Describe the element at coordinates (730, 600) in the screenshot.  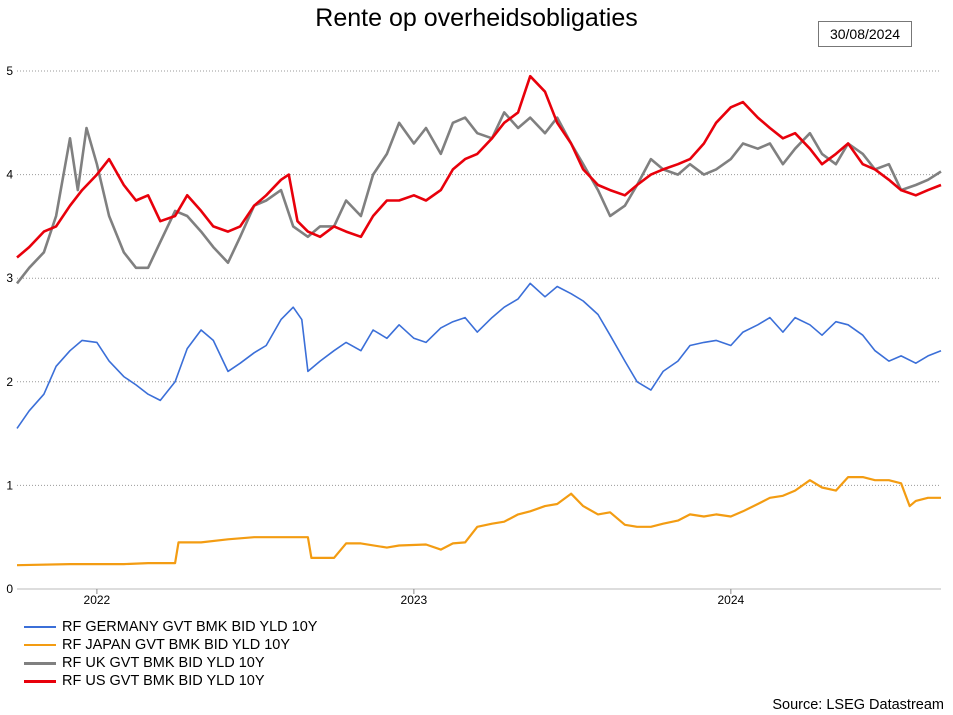
I see `x-tick-label: 2024` at that location.